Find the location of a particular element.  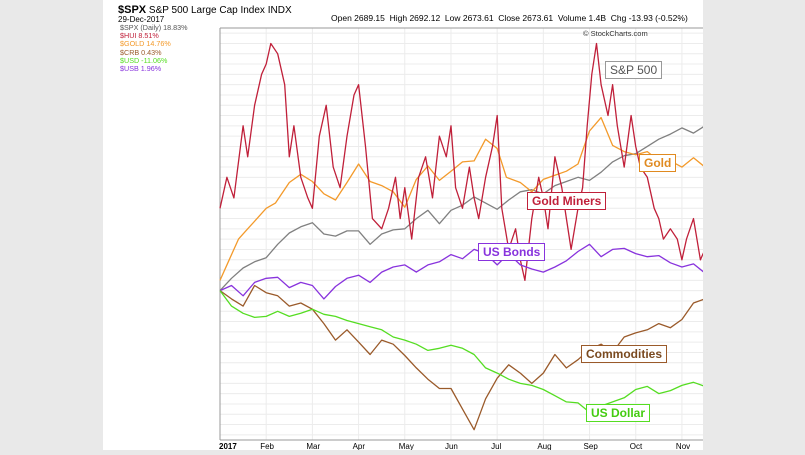

x-tick-label: May is located at coordinates (406, 446).